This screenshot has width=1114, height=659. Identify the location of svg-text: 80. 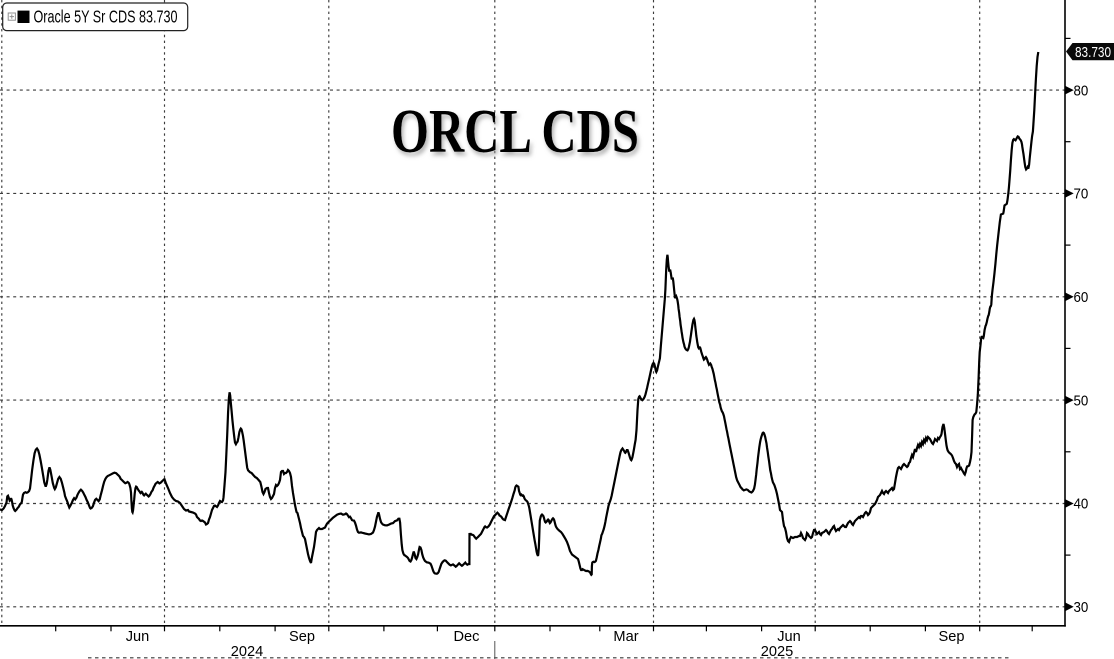
(1081, 91).